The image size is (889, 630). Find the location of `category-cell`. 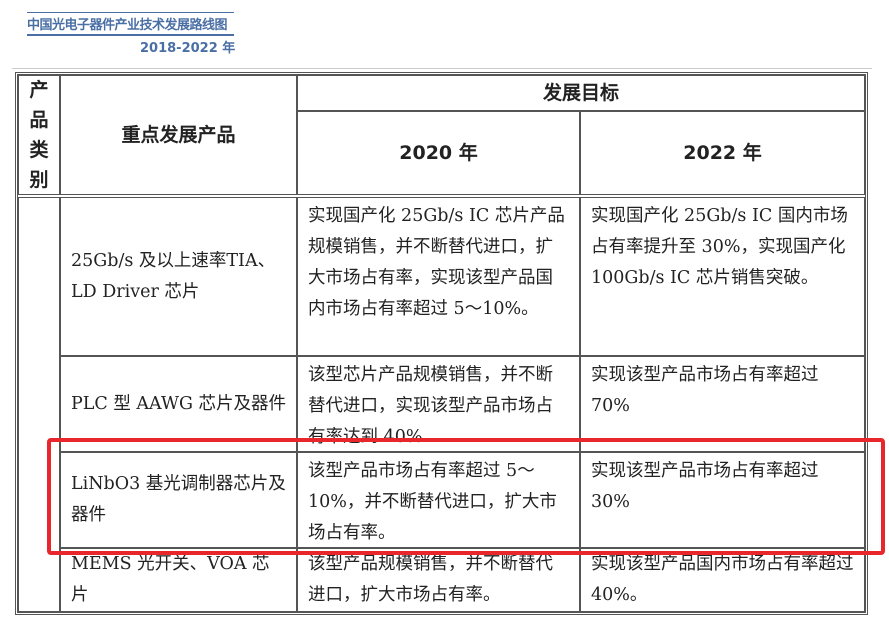

category-cell is located at coordinates (39, 404).